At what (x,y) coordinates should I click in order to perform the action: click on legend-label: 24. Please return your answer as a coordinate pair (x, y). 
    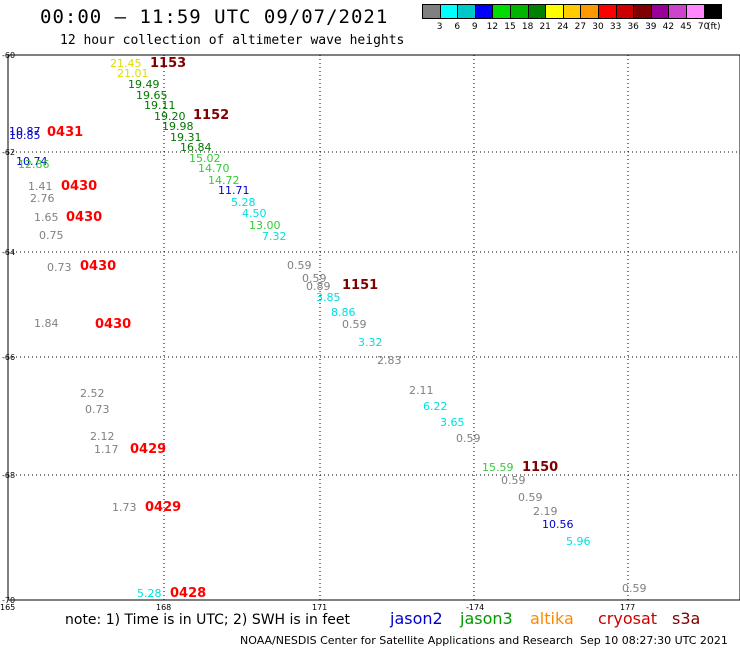
    Looking at the image, I should click on (563, 27).